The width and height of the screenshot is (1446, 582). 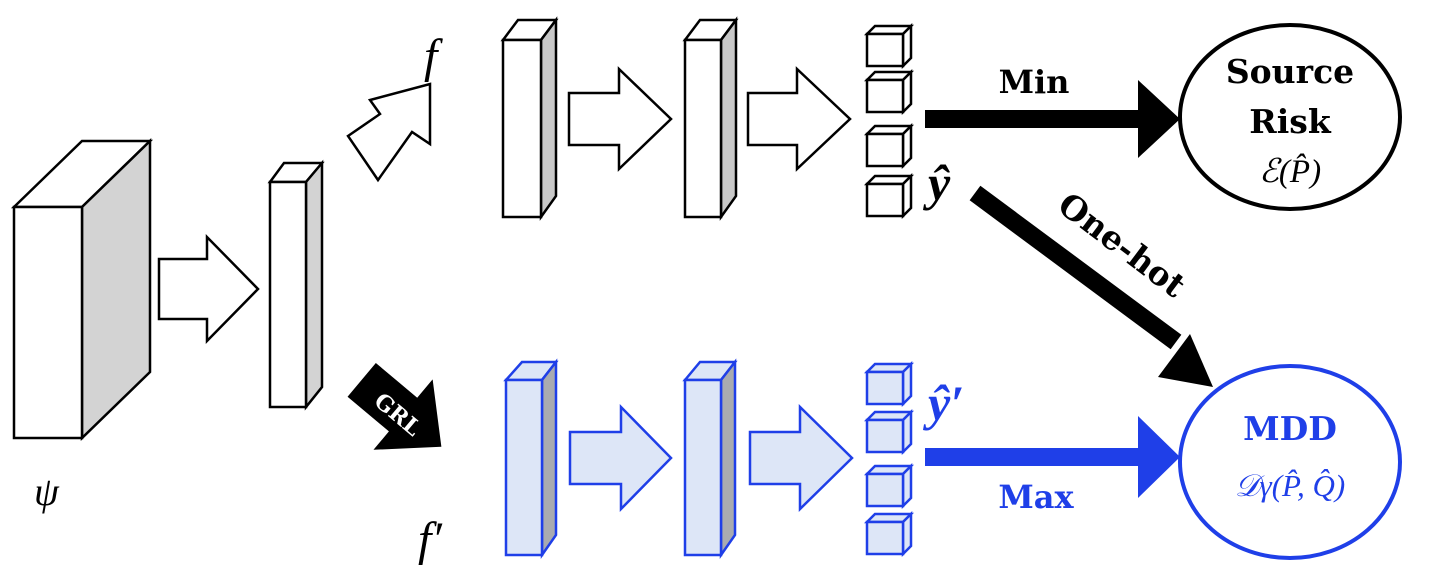 I want to click on mdd-title: MDD, so click(x=1290, y=428).